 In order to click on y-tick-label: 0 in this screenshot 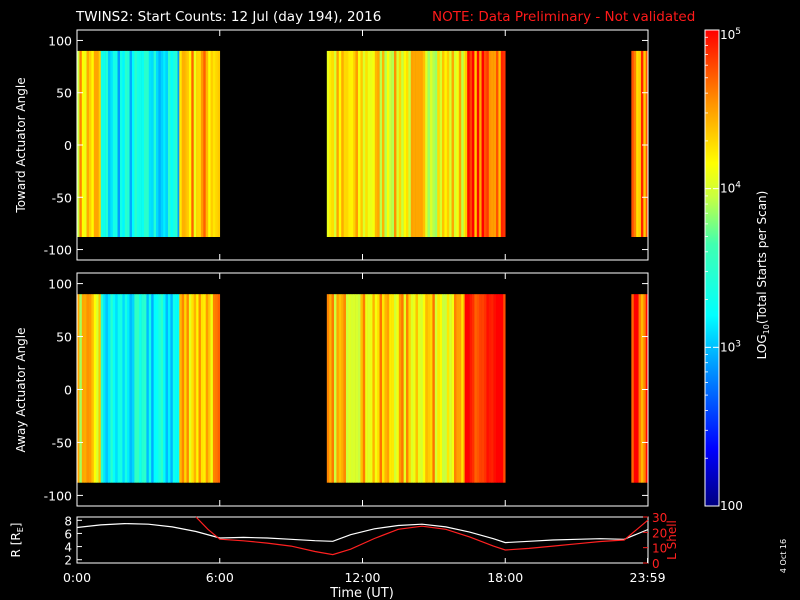, I will do `click(68, 145)`.